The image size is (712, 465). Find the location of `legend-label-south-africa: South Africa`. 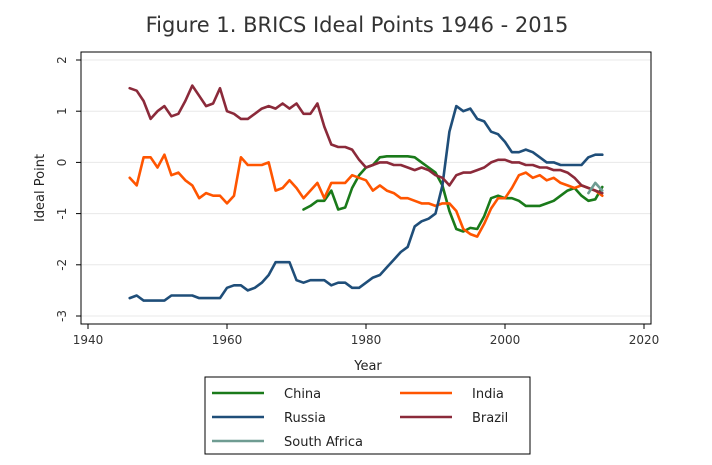

legend-label-south-africa: South Africa is located at coordinates (323, 442).